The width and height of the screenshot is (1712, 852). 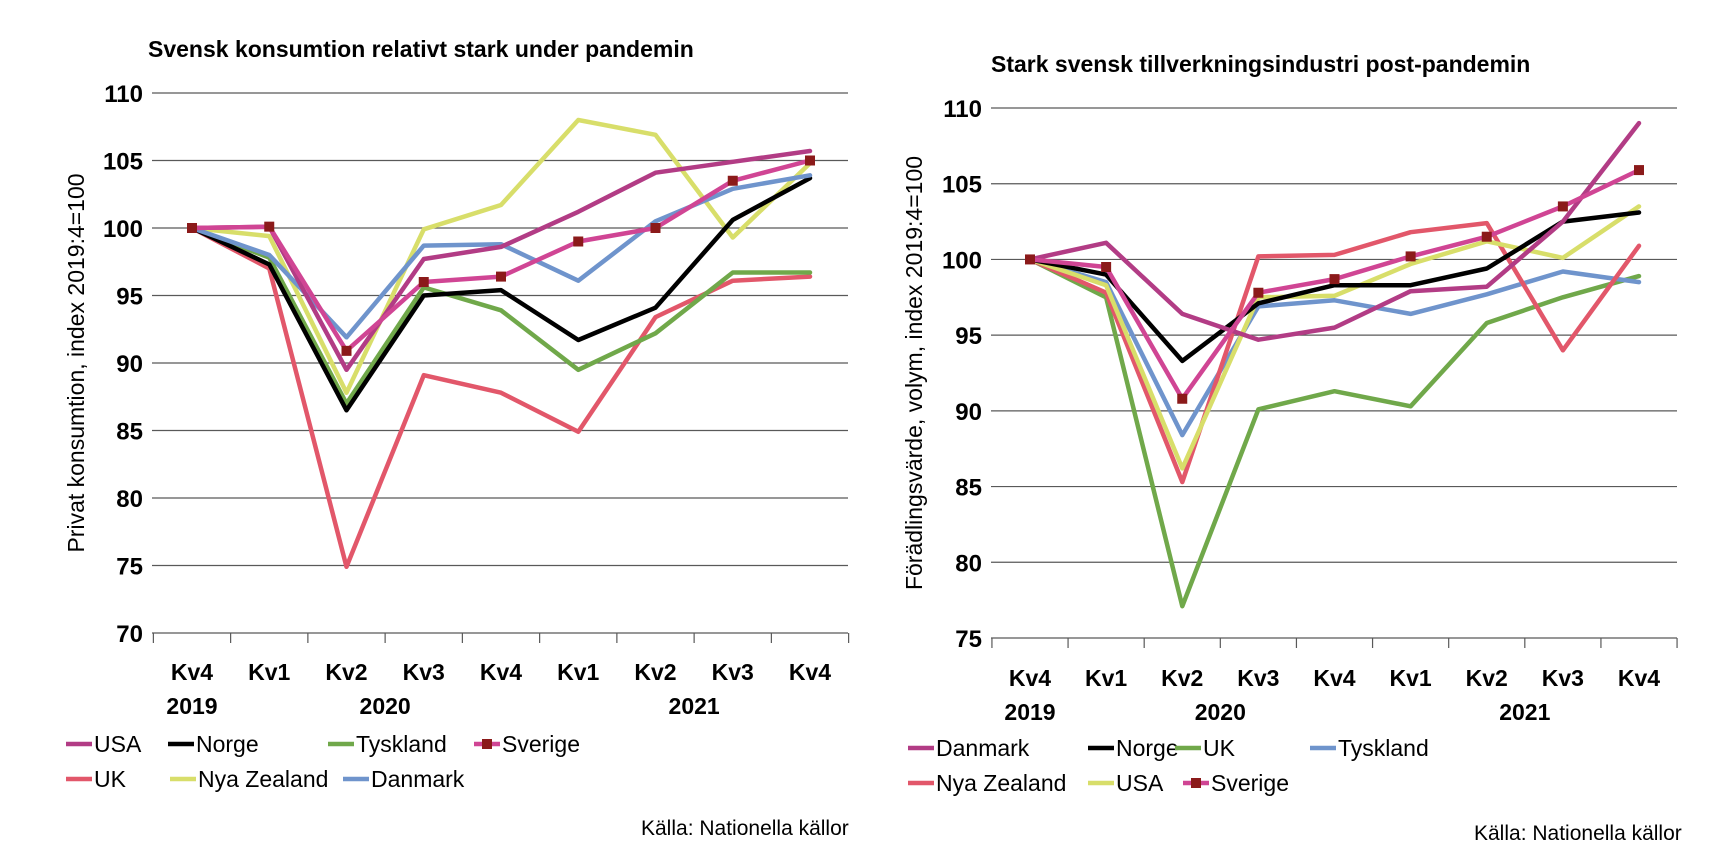 I want to click on y-tick-label: 70, so click(x=129, y=634).